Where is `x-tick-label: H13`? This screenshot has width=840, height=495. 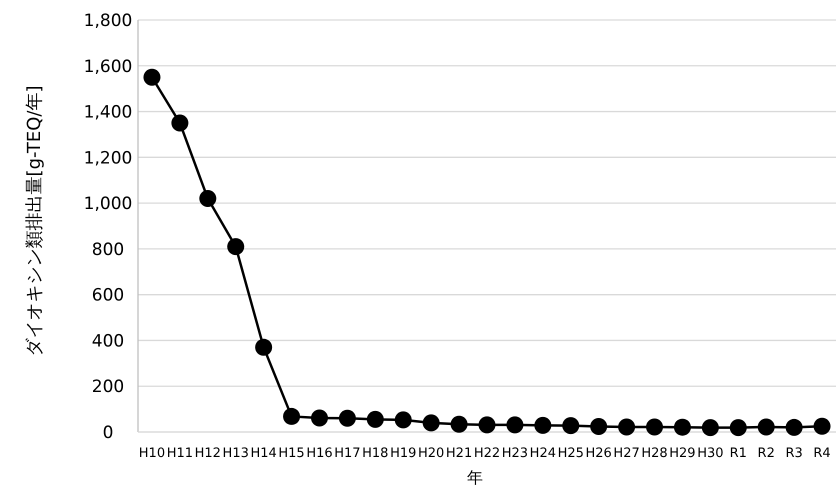
x-tick-label: H13 is located at coordinates (235, 453).